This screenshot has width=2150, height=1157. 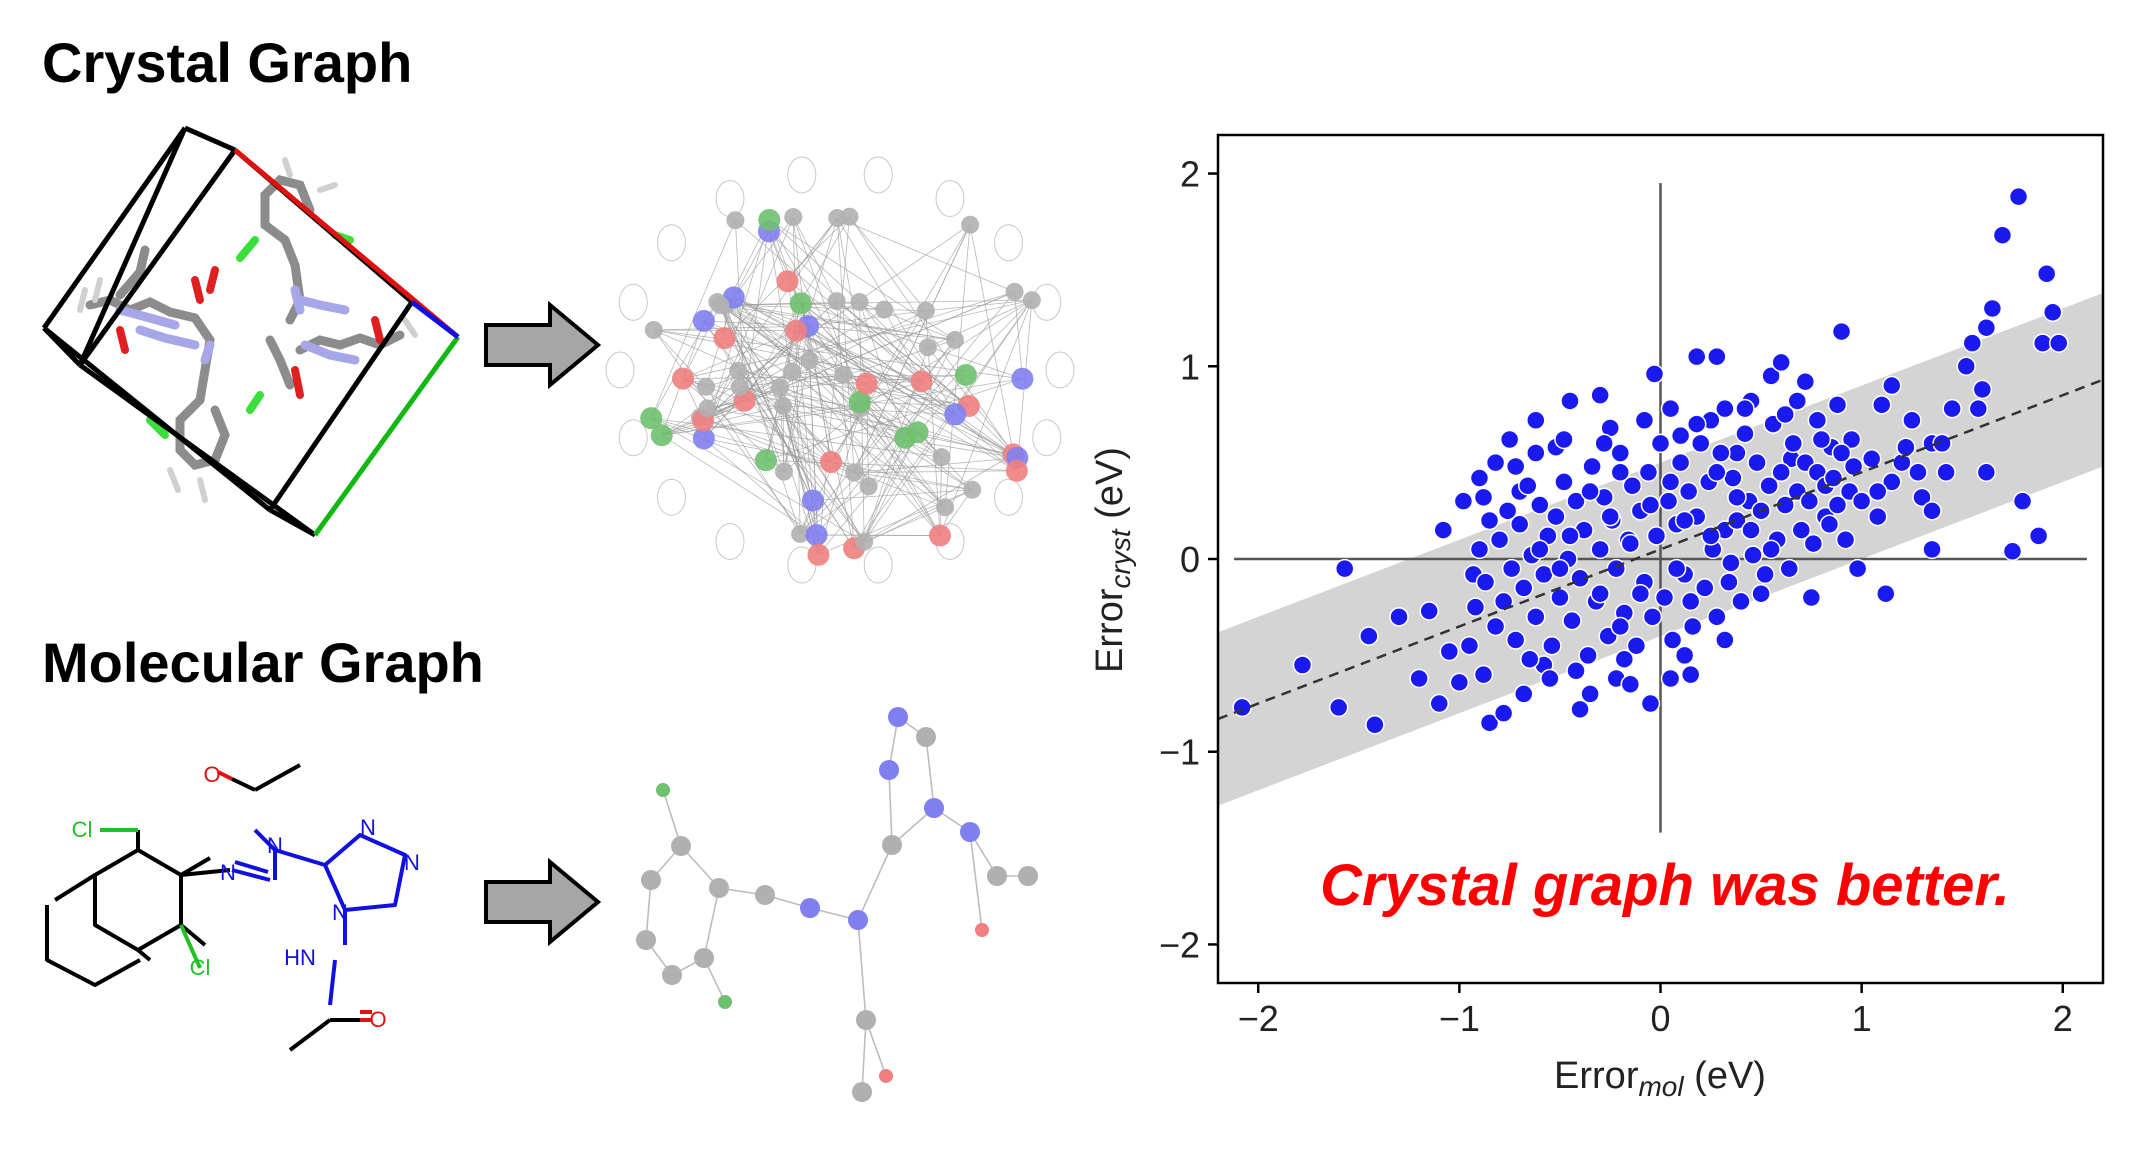 I want to click on crystal-molecules, so click(x=247, y=330).